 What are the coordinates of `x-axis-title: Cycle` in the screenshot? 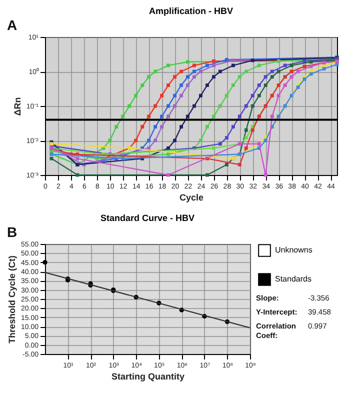 It's located at (191, 197).